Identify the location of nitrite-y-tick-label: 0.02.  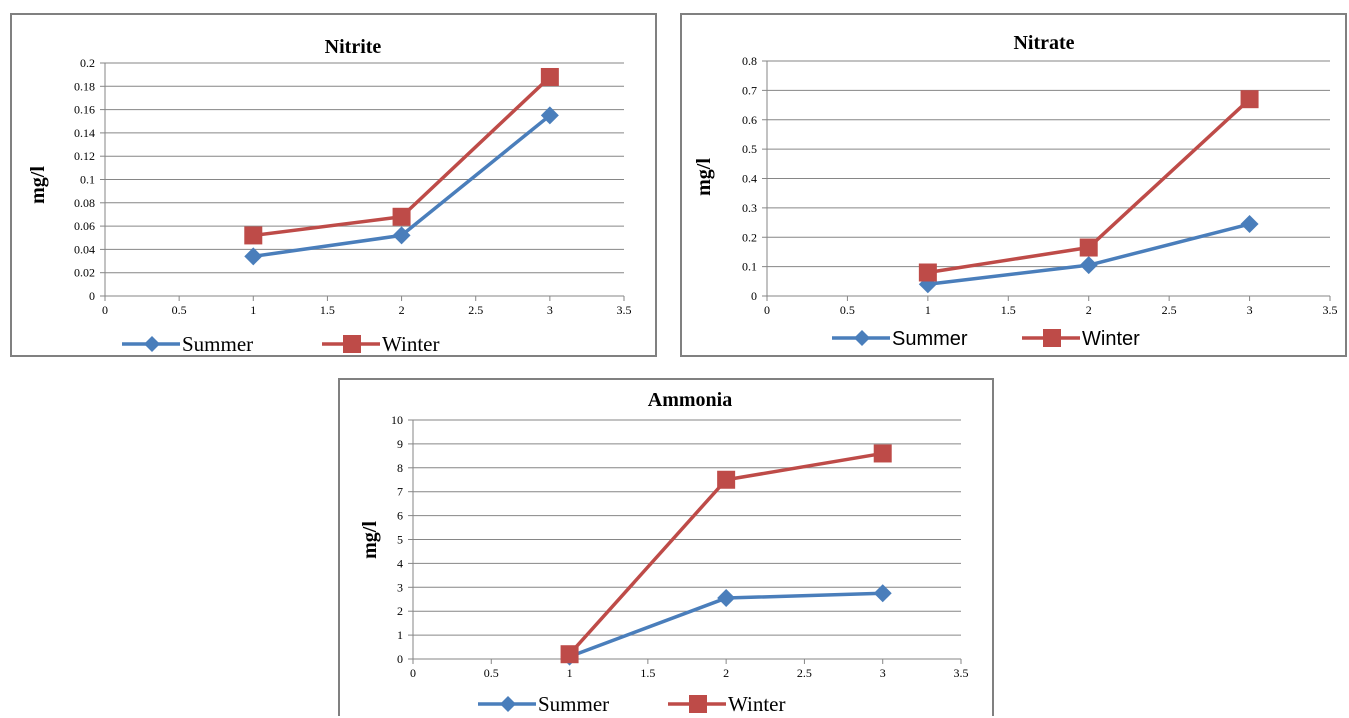
(84, 273).